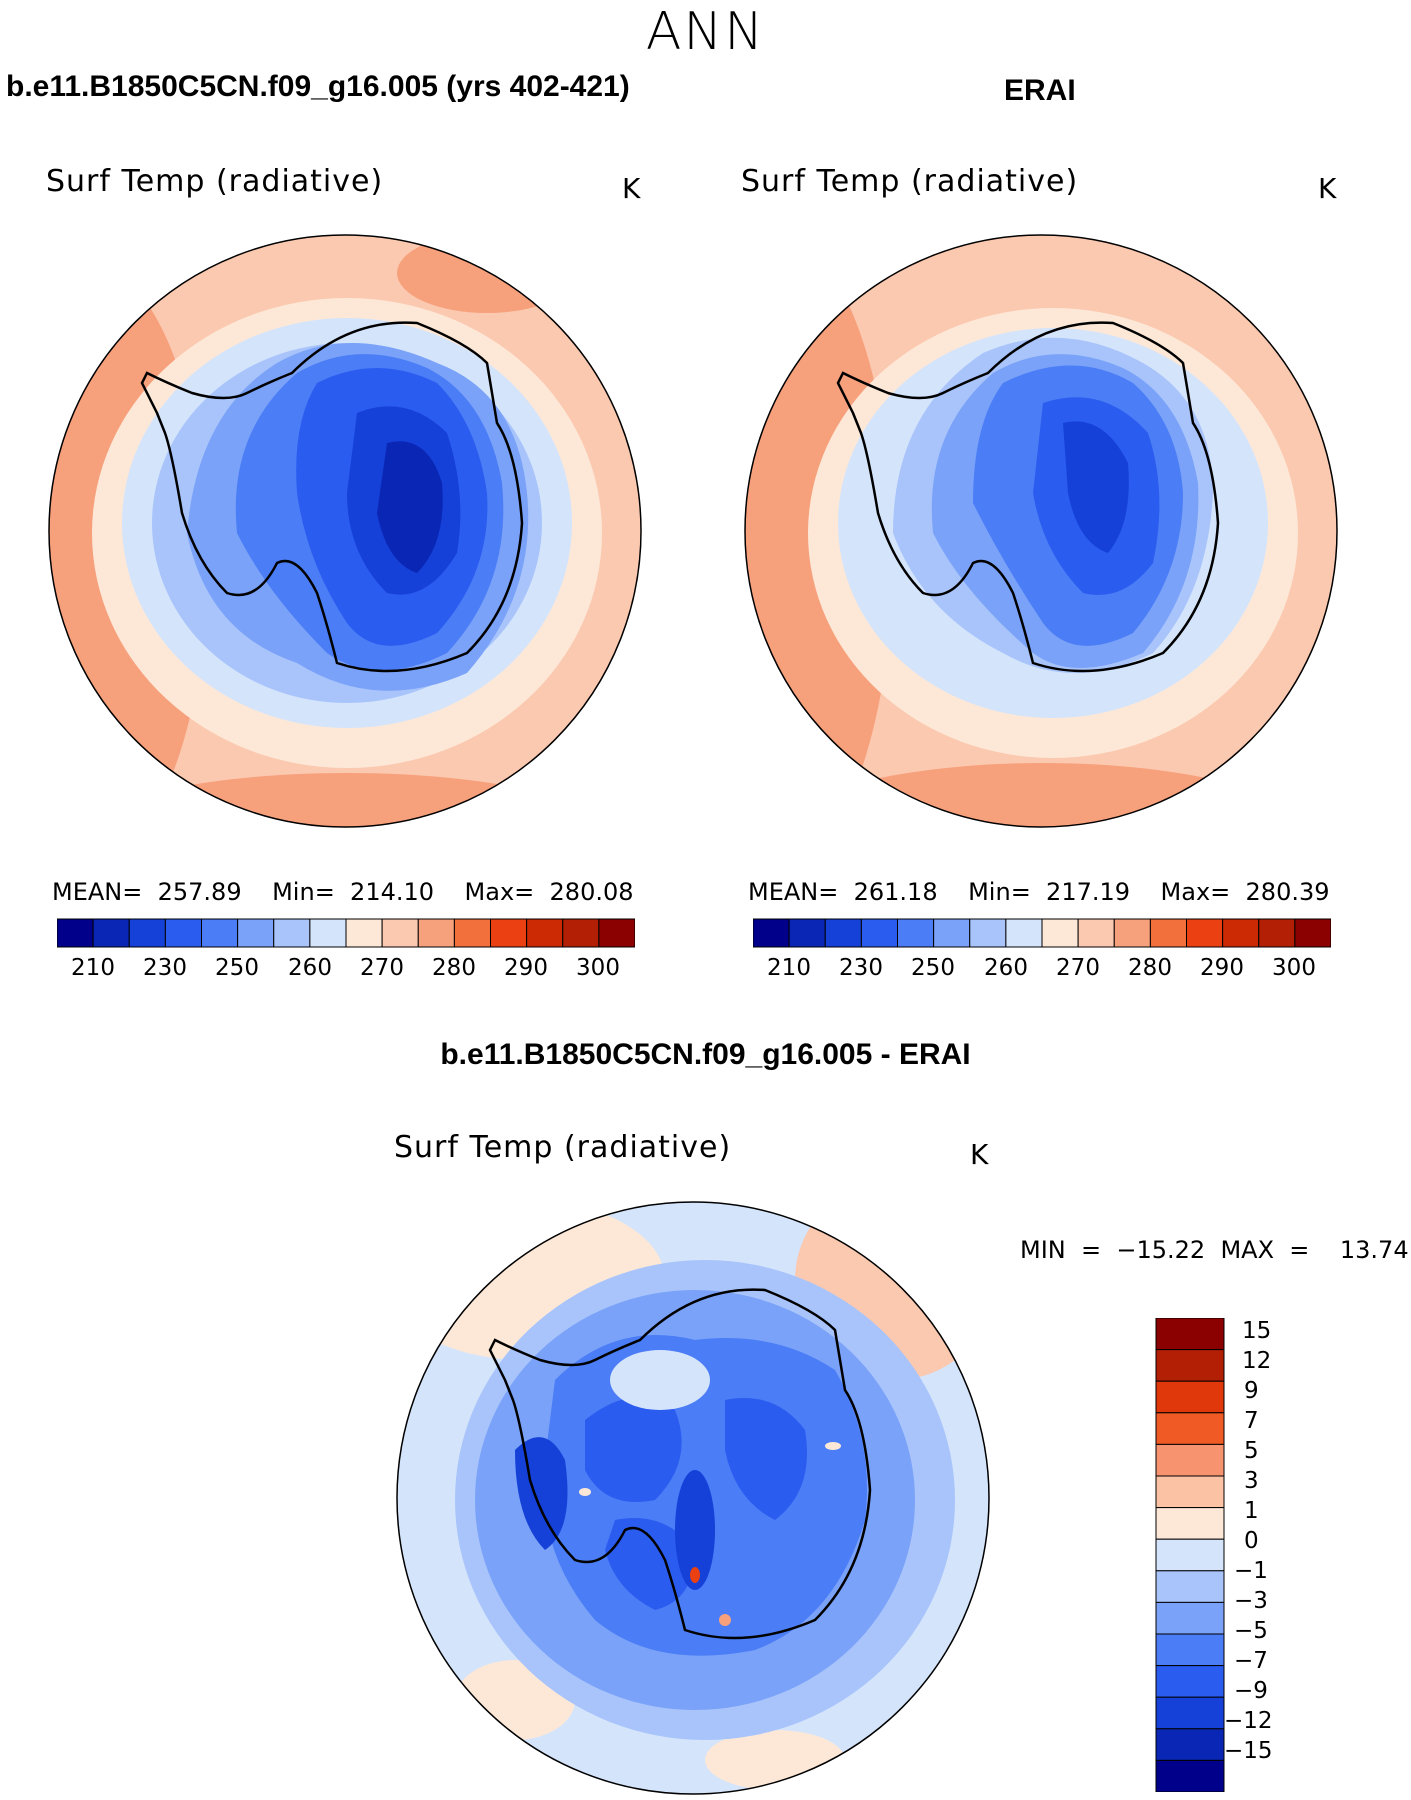 This screenshot has height=1800, width=1411. Describe the element at coordinates (346, 970) in the screenshot. I see `model-colorbar-ticks: 210 230 250 260 270 280 290 300` at that location.